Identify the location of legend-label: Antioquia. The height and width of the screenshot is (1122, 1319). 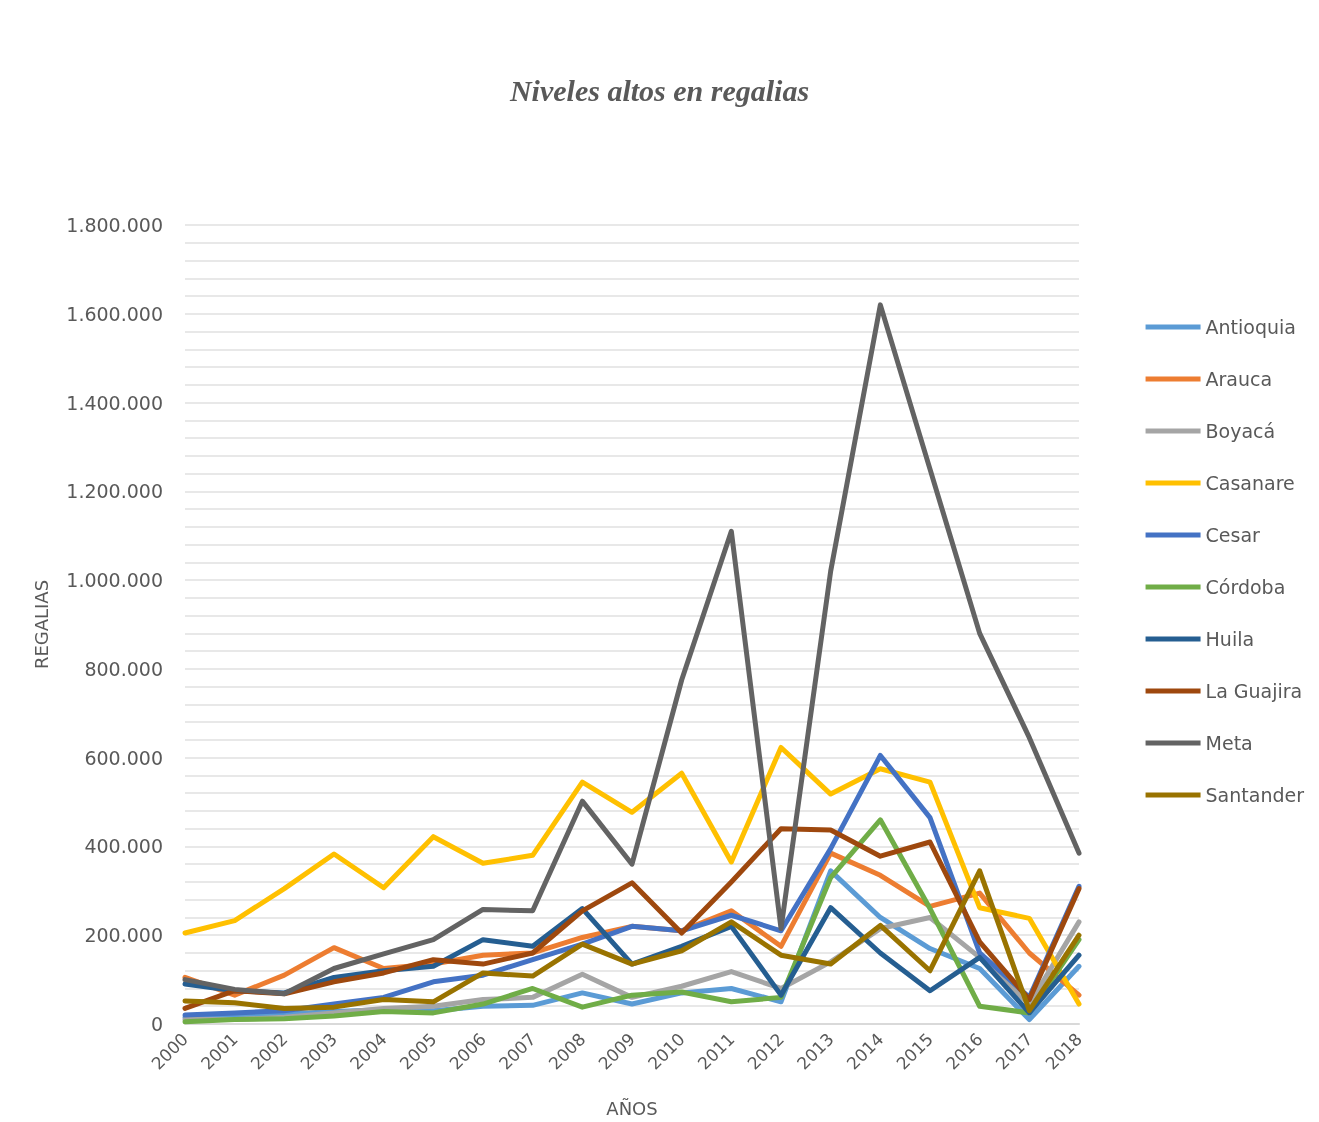
(1250, 327).